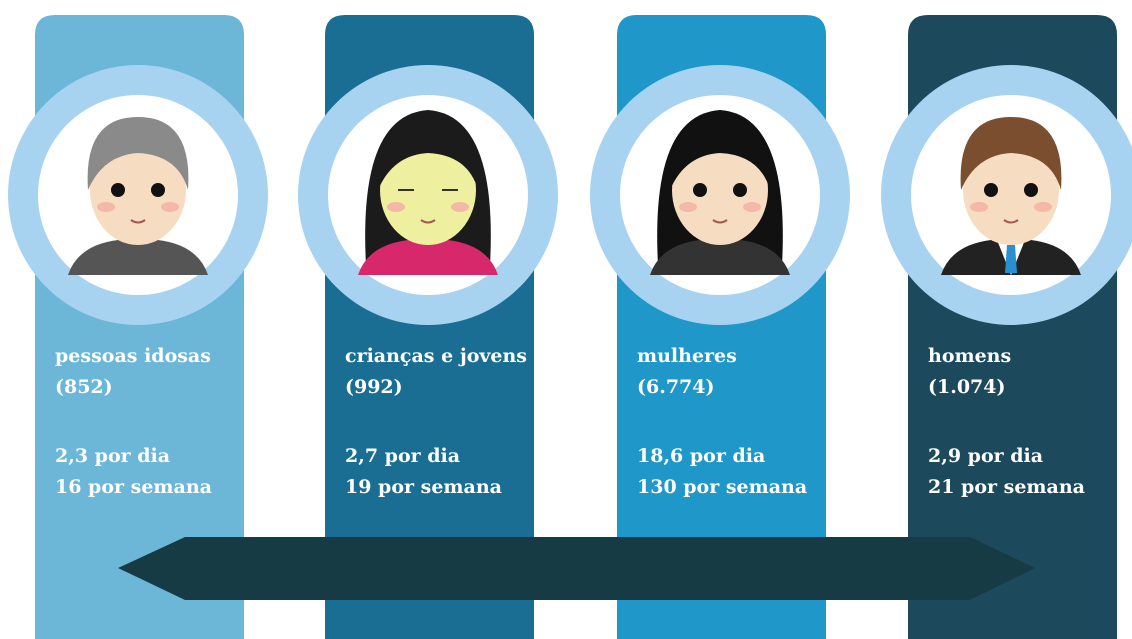 This screenshot has height=639, width=1132. Describe the element at coordinates (84, 387) in the screenshot. I see `card-count: (852)` at that location.